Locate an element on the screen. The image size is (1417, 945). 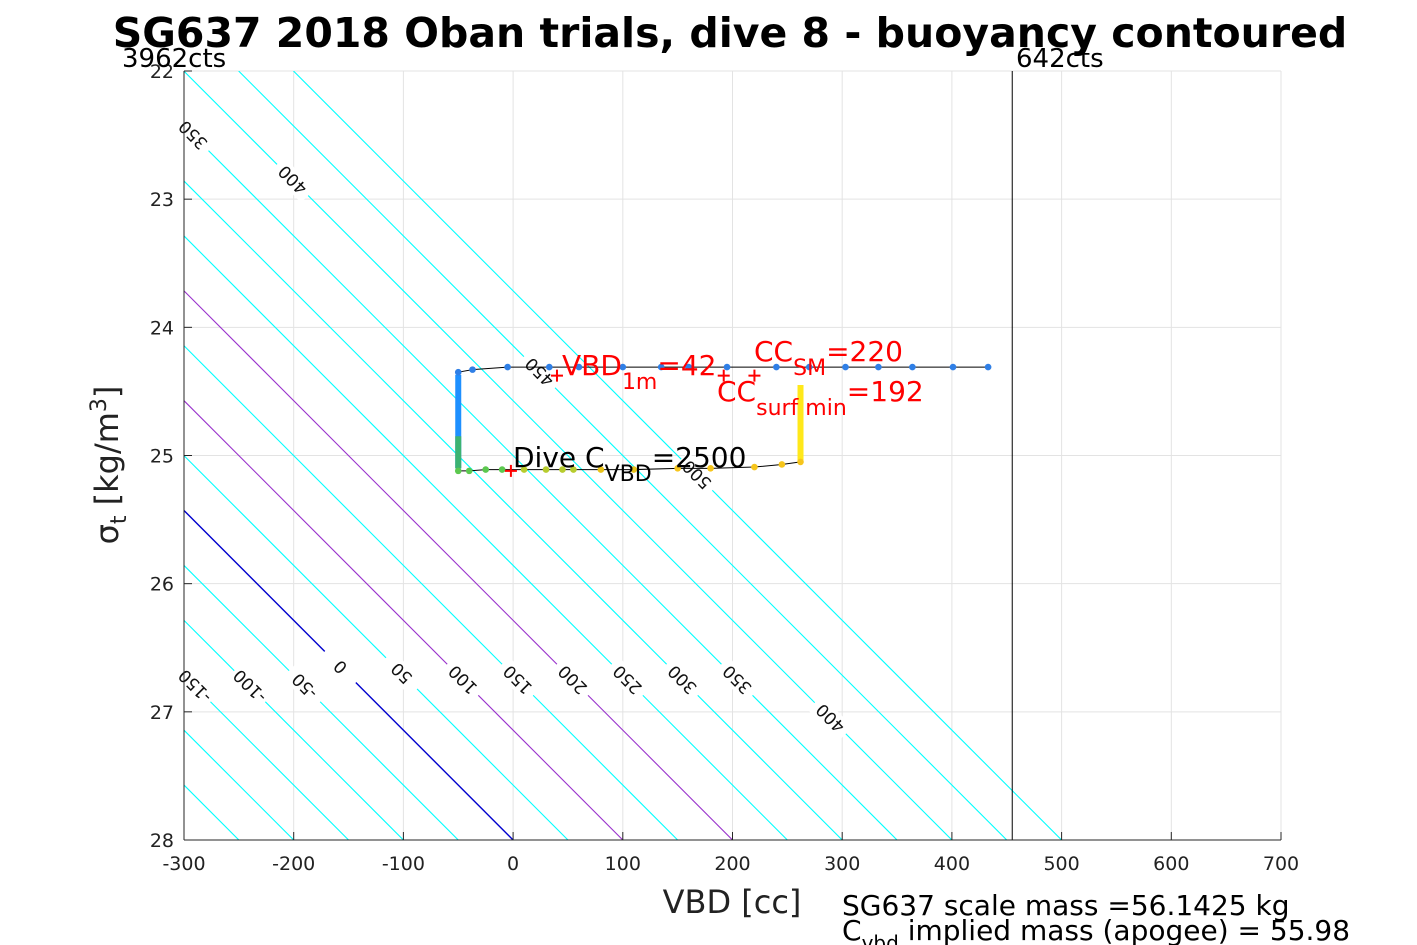
x-axis-label: VBD [cc] is located at coordinates (732, 902).